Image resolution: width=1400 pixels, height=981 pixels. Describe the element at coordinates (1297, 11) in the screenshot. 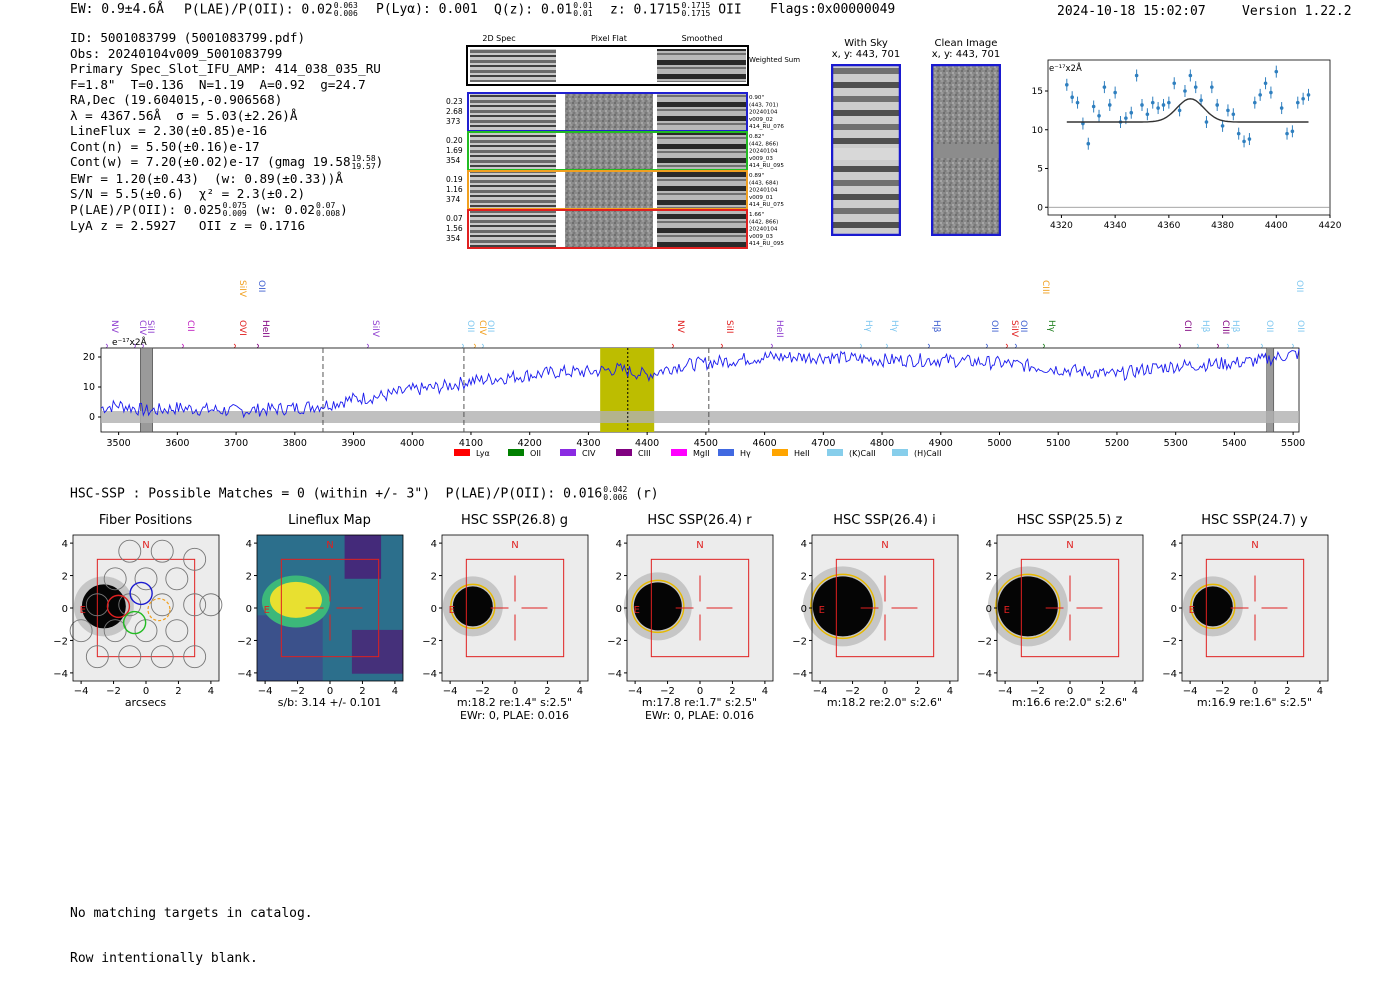

I see `header-version: Version 1.22.2` at that location.